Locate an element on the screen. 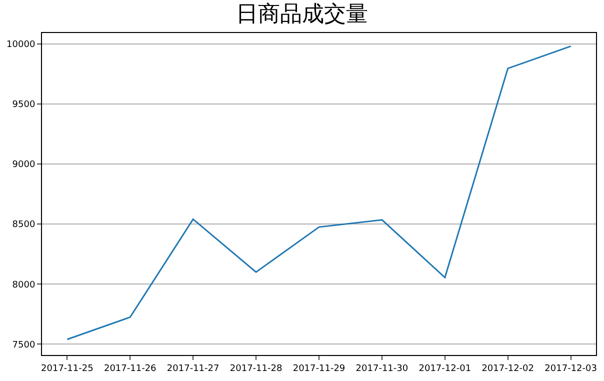 The image size is (604, 381). y-tick-label: 9500 is located at coordinates (24, 105).